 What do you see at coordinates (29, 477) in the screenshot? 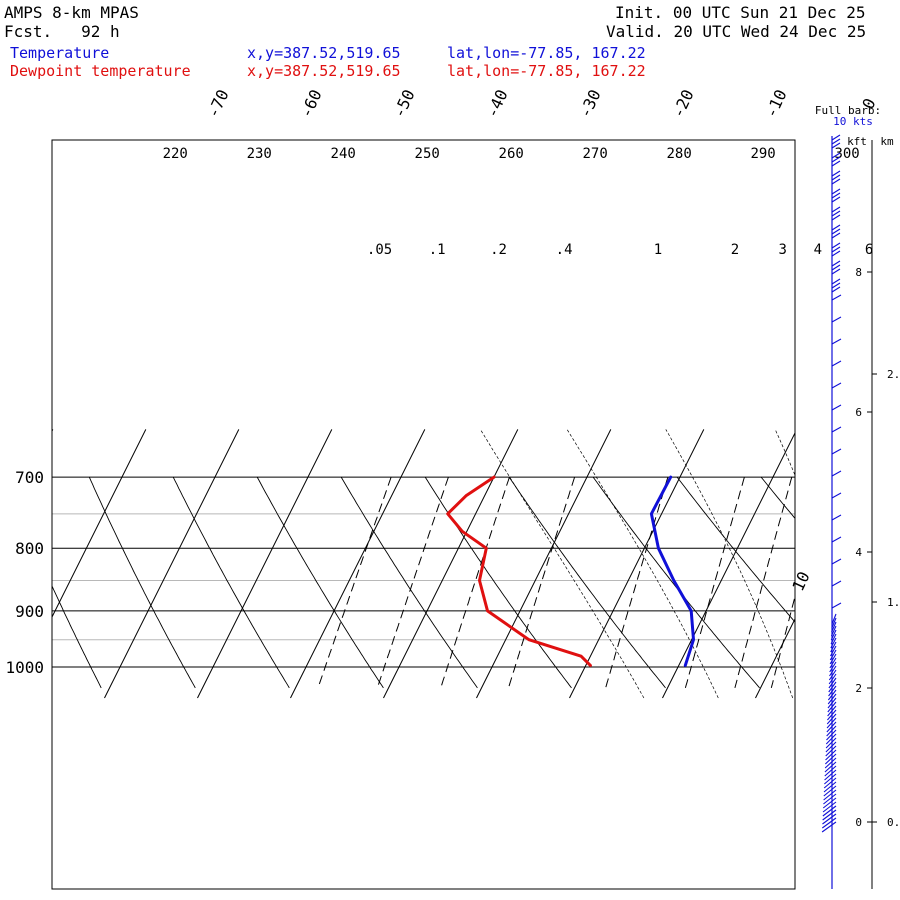
I see `pressure-label: 700` at bounding box center [29, 477].